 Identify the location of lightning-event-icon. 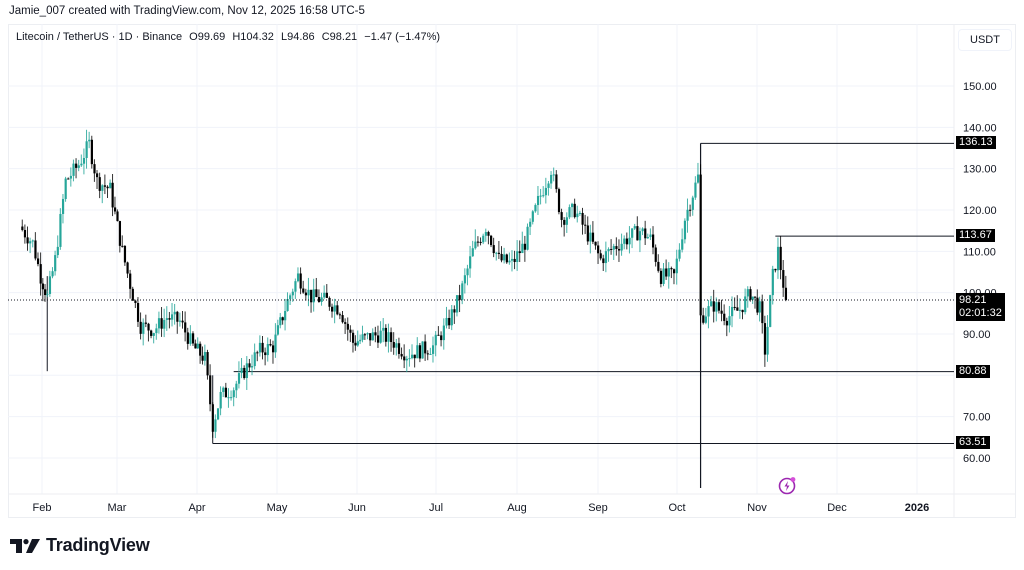
(787, 485).